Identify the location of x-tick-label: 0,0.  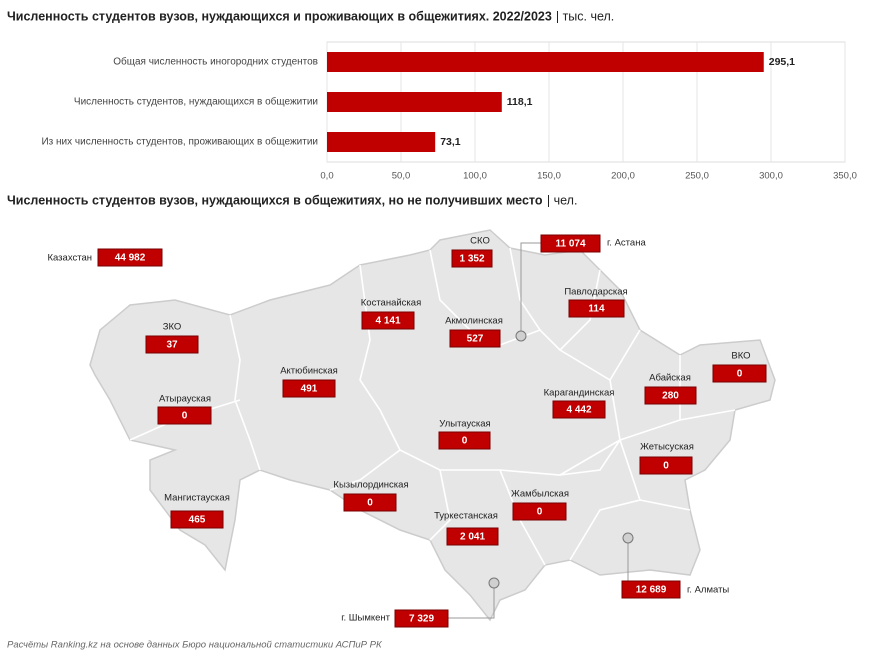
(326, 176).